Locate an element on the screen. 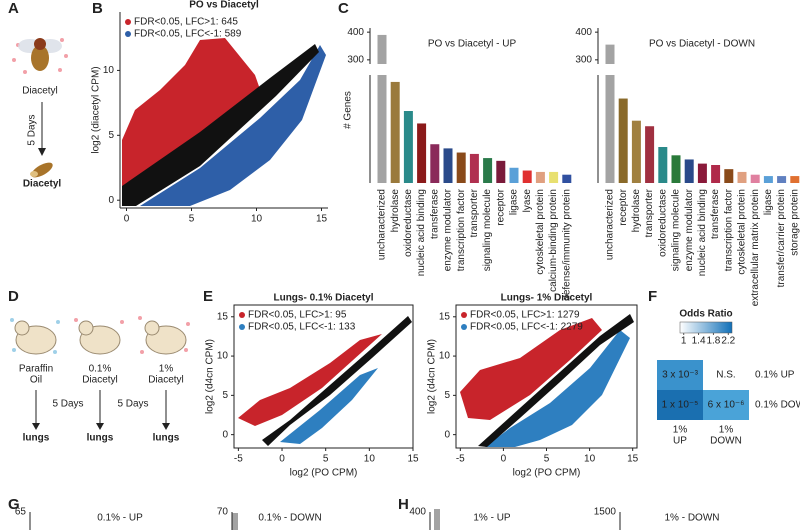 The width and height of the screenshot is (800, 530). category-label: ligase is located at coordinates (514, 202).